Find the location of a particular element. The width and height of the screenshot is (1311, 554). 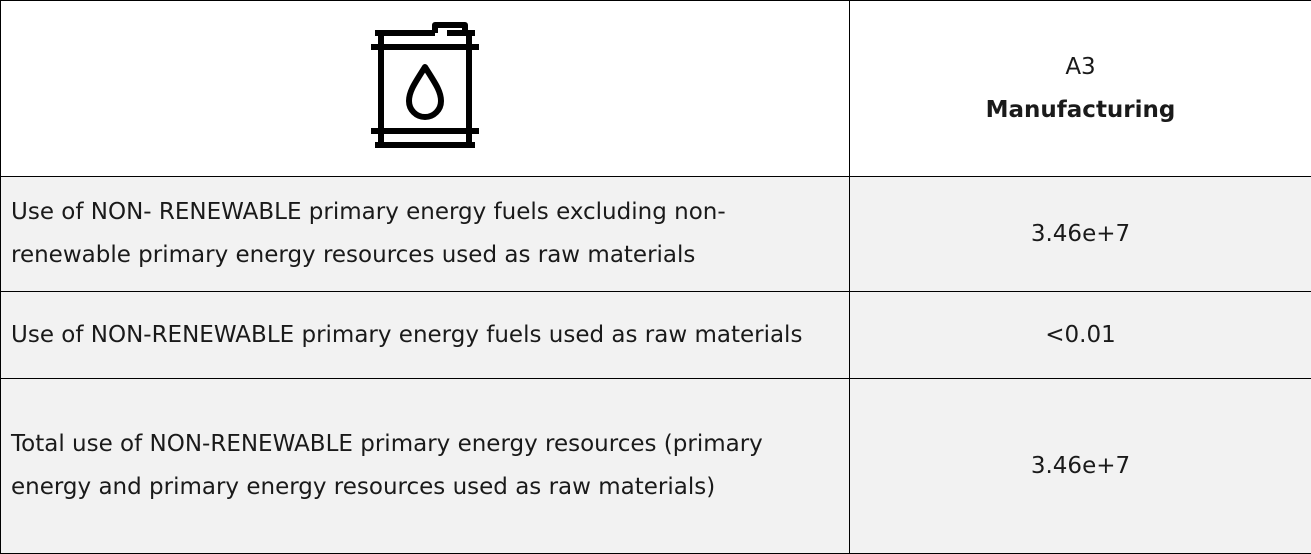

header-cell: A3 Manufacturing is located at coordinates (1080, 89).